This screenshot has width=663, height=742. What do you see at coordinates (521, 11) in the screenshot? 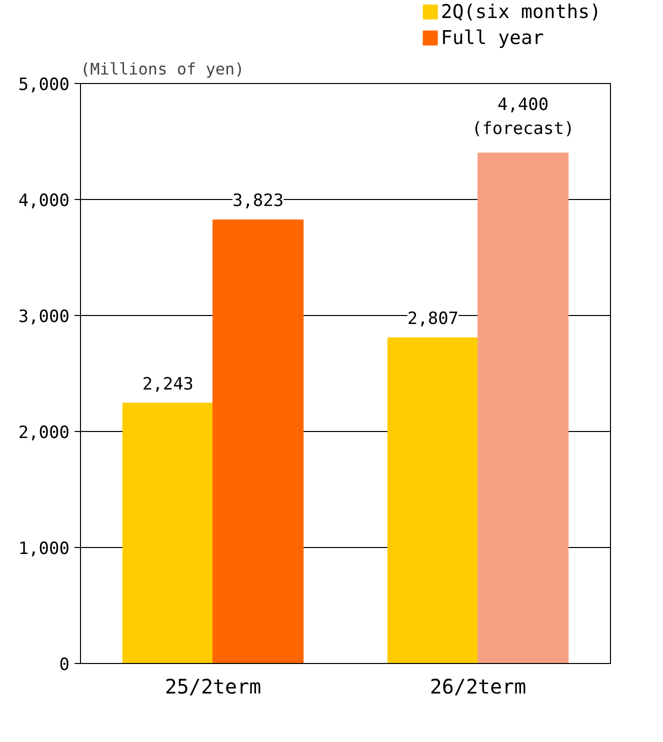
I see `legend-label: 2Q(six months)` at bounding box center [521, 11].